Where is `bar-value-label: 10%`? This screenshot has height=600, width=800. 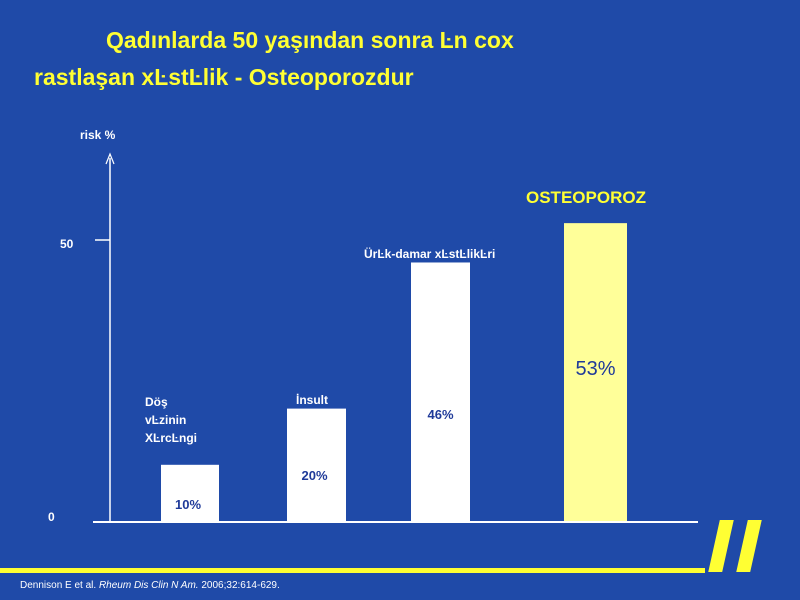
bar-value-label: 10% is located at coordinates (188, 504).